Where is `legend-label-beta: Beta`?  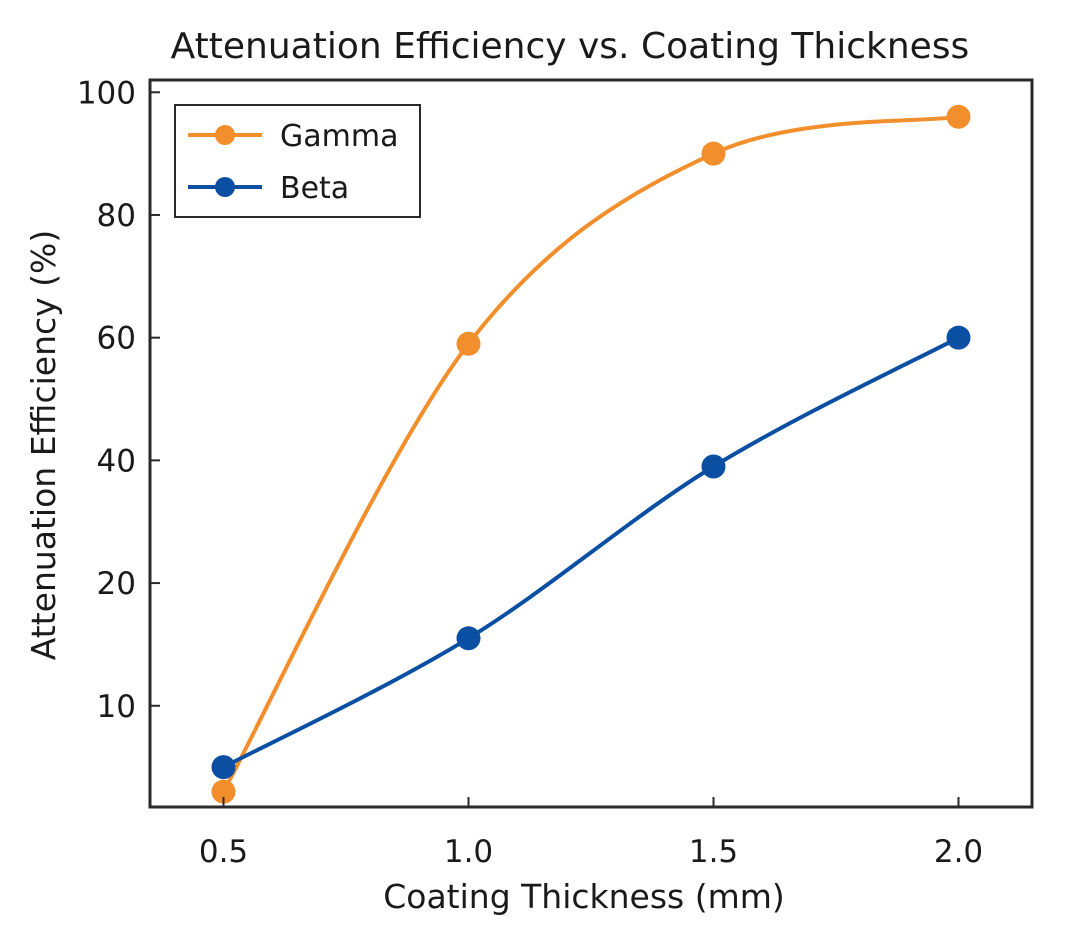
legend-label-beta: Beta is located at coordinates (314, 188).